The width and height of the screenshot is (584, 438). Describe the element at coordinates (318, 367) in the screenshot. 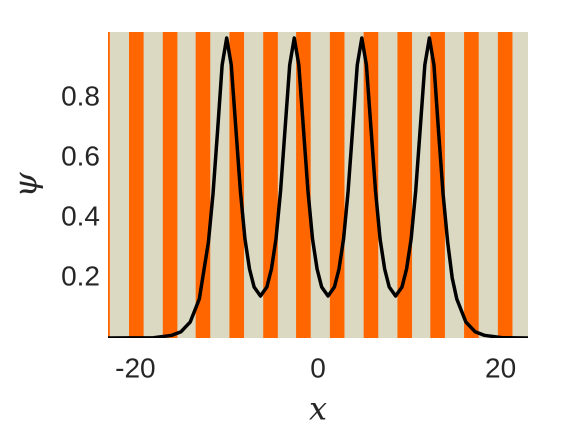

I see `x-tick-label: 0` at that location.